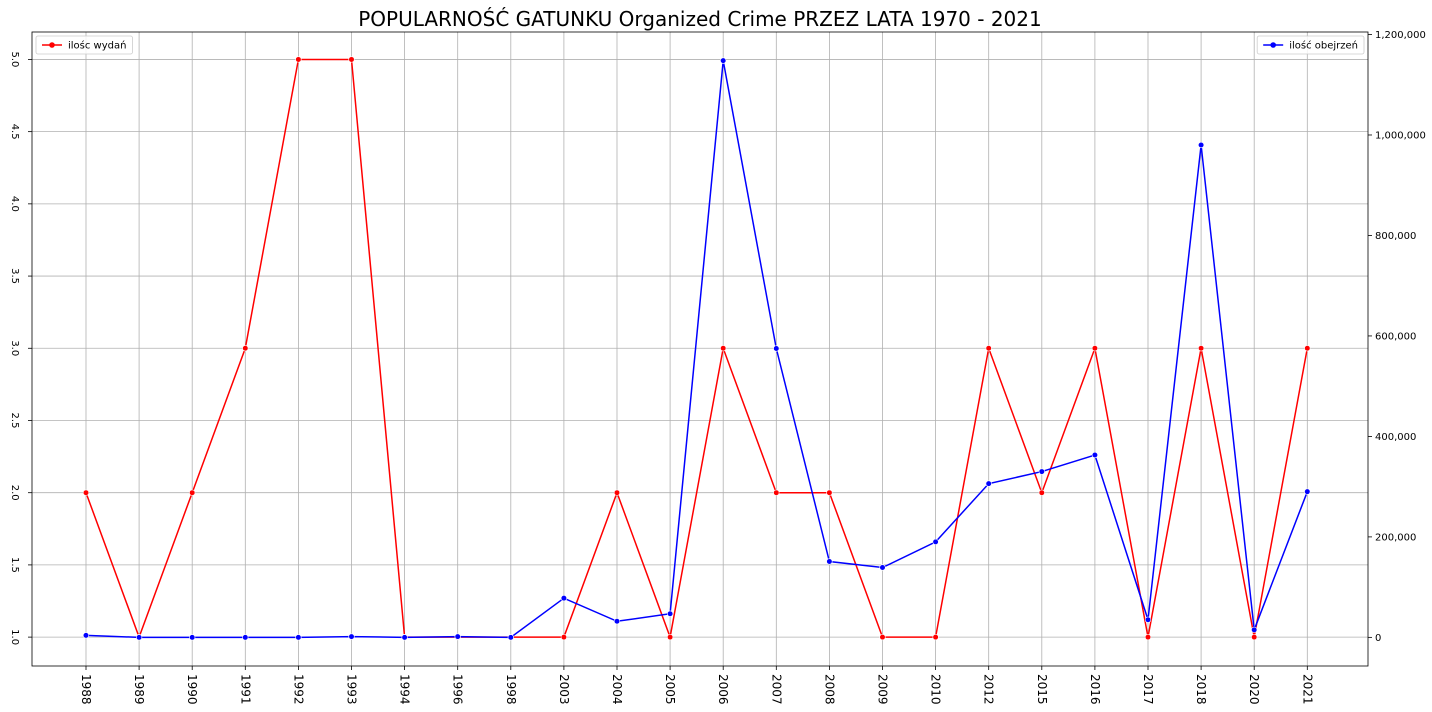 This screenshot has height=712, width=1432. What do you see at coordinates (14, 421) in the screenshot?
I see `y-left-tick-label: 2.5` at bounding box center [14, 421].